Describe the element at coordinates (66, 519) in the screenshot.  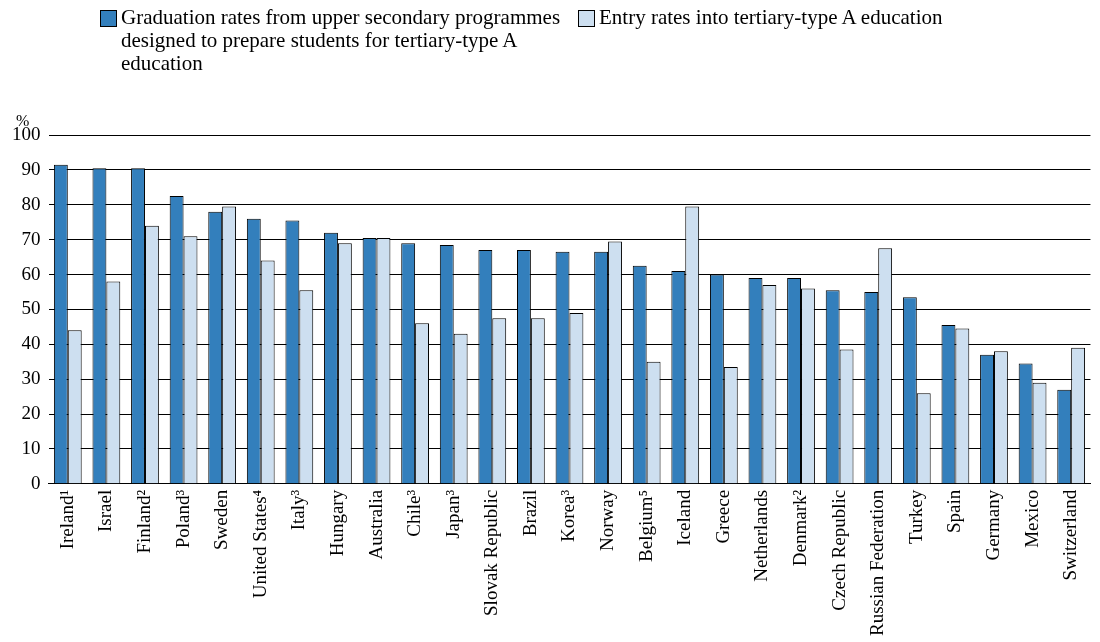
I see `x-tick-label: Ireland¹` at that location.